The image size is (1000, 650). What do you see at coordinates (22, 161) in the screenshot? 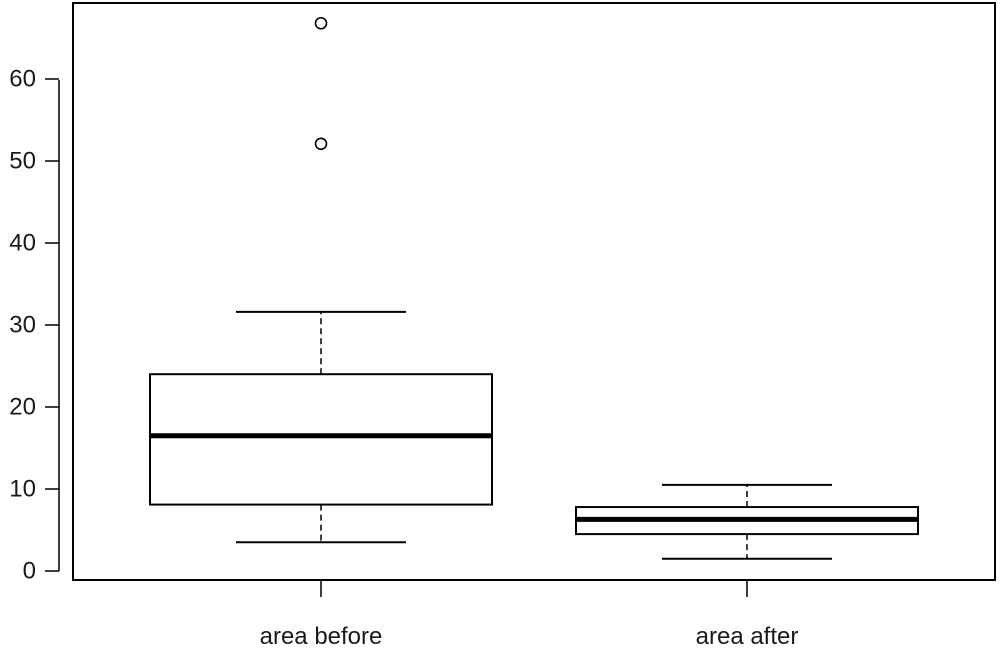
I see `y-tick-label: 50` at bounding box center [22, 161].